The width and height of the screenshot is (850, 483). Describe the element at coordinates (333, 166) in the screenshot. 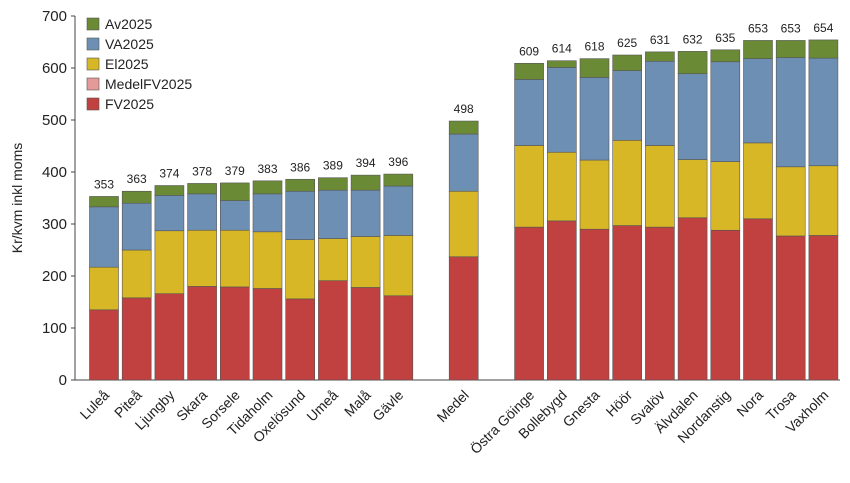

I see `total-label: 389` at that location.